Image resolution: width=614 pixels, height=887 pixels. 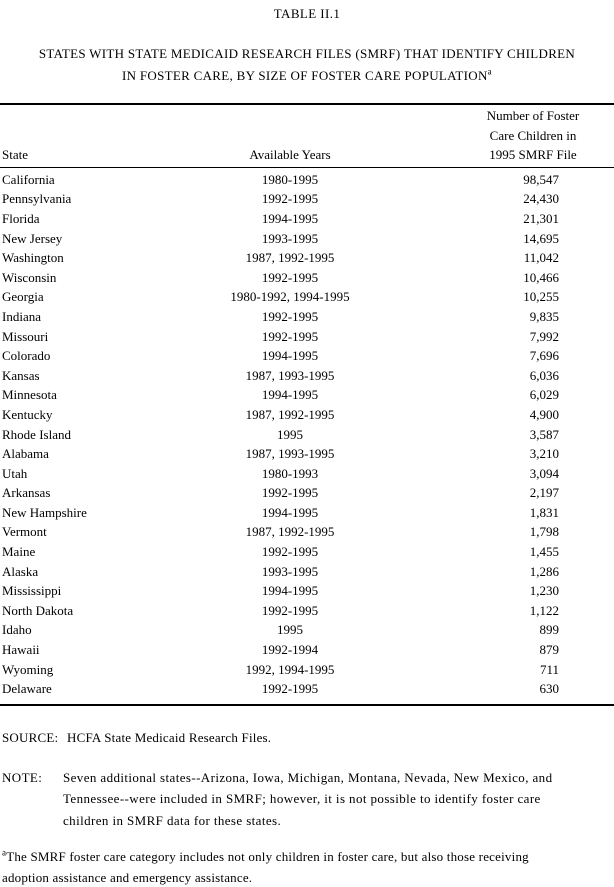 What do you see at coordinates (21, 650) in the screenshot?
I see `state-cell: Hawaii` at bounding box center [21, 650].